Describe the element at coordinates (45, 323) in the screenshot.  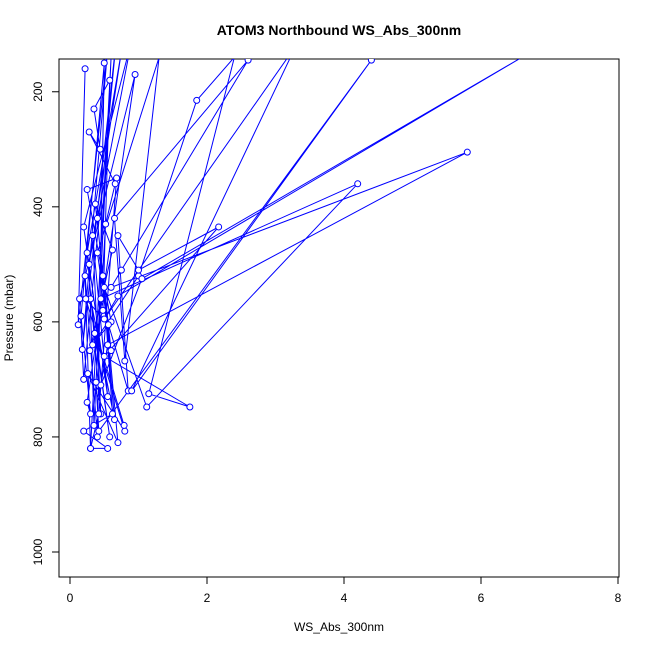
I see `y-axis: 200 400 600 800 1000` at that location.